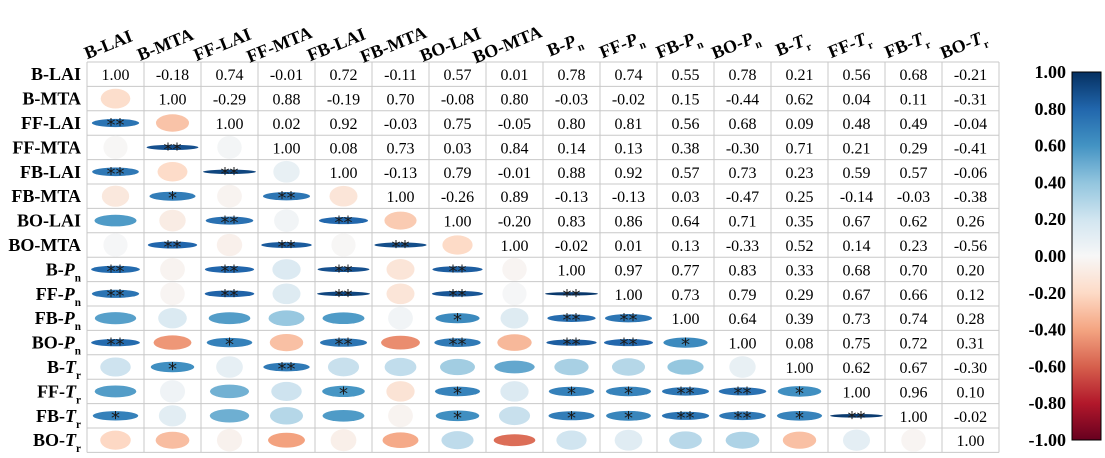 The width and height of the screenshot is (1105, 458). What do you see at coordinates (970, 100) in the screenshot?
I see `cell-value: -0.31` at bounding box center [970, 100].